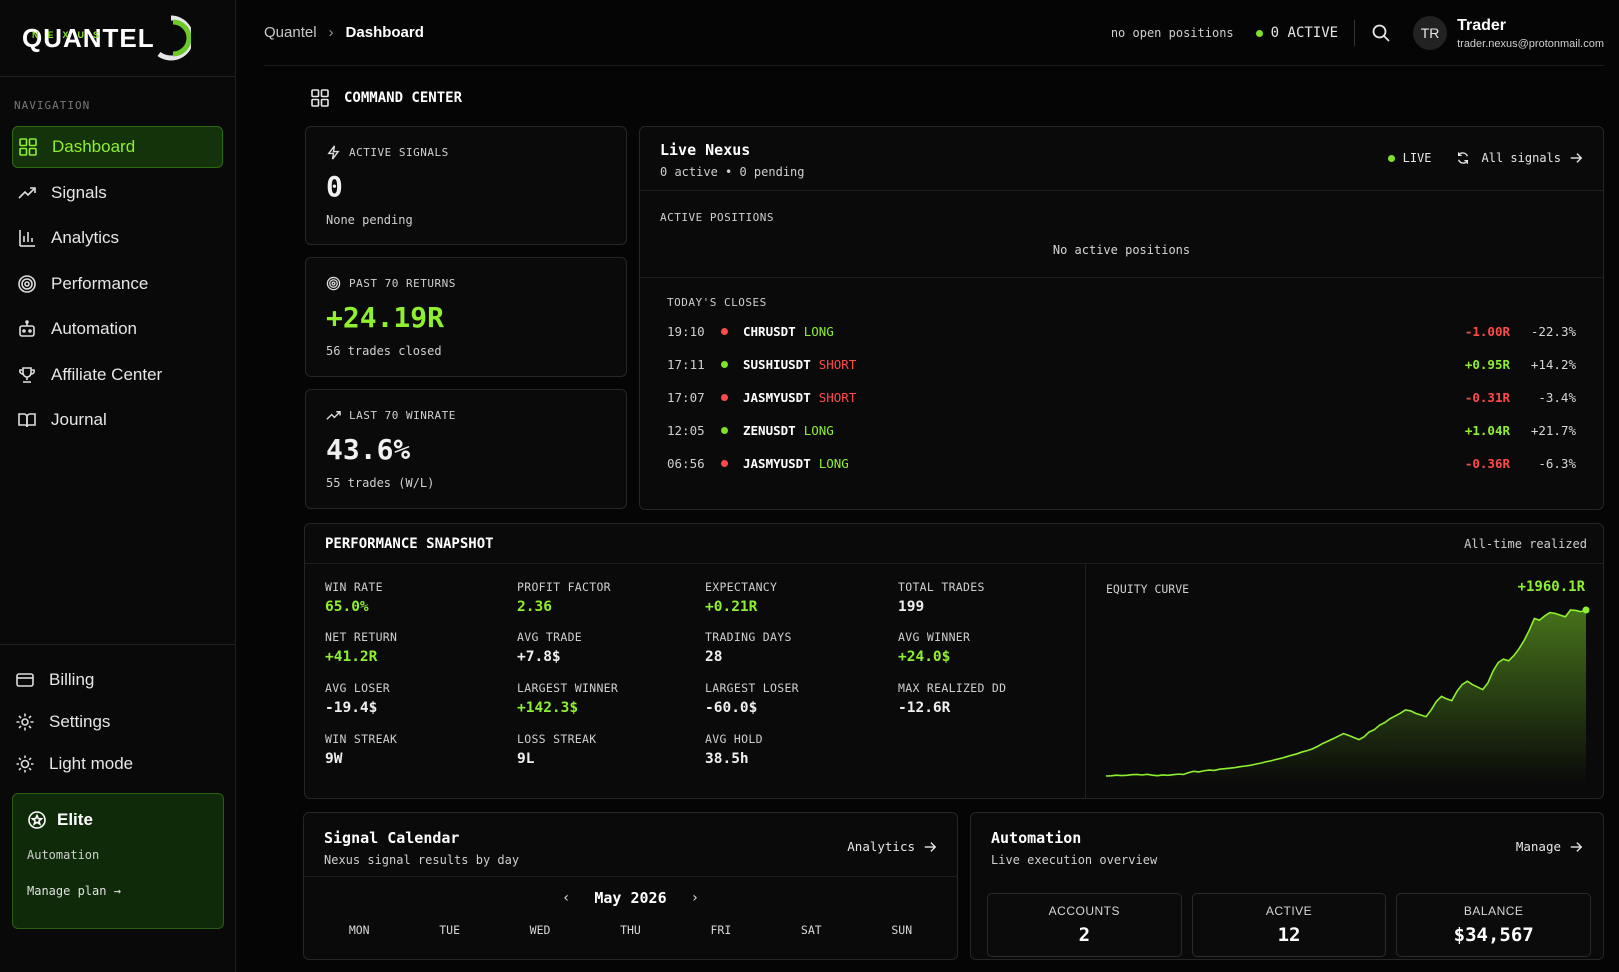 The image size is (1619, 972). Describe the element at coordinates (566, 898) in the screenshot. I see `chevron-left-icon: ‹` at that location.